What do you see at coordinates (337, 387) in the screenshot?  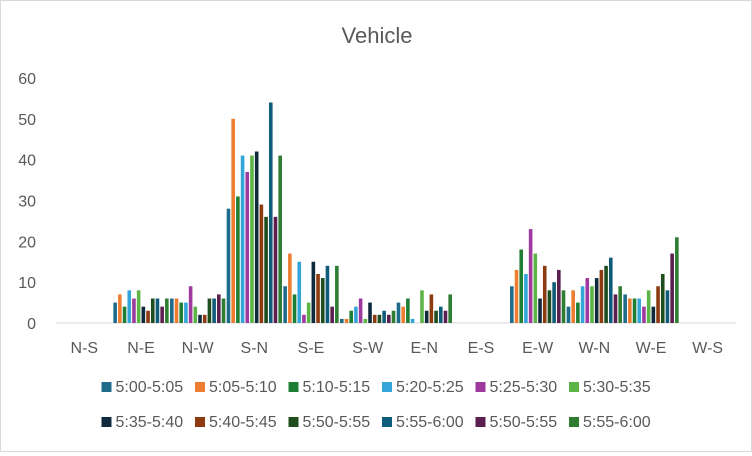 I see `legend-label: 5:10-5:15` at bounding box center [337, 387].